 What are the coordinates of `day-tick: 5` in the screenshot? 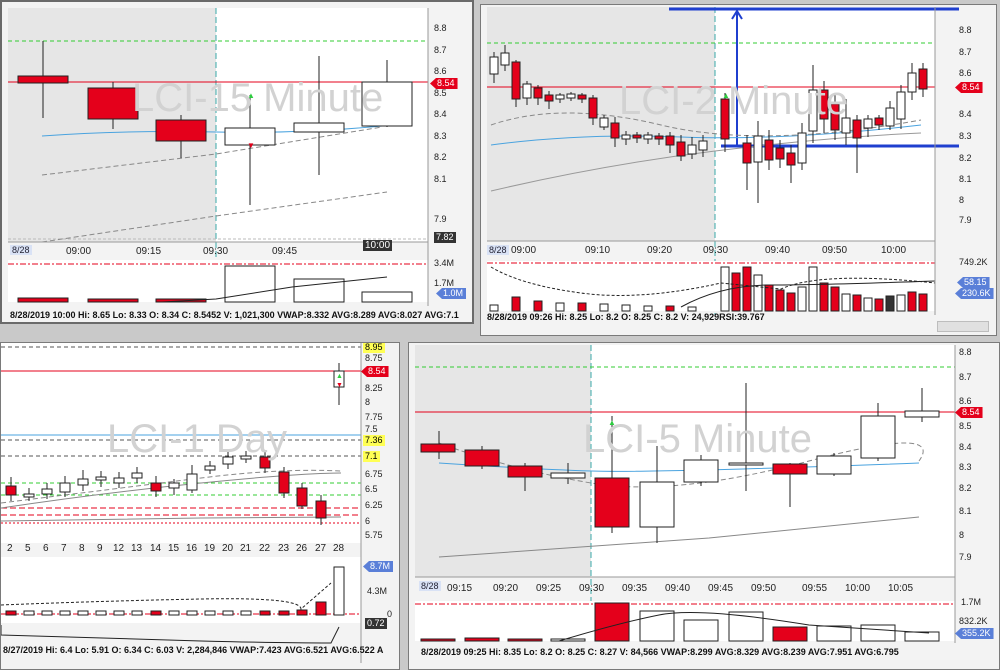 It's located at (28, 548).